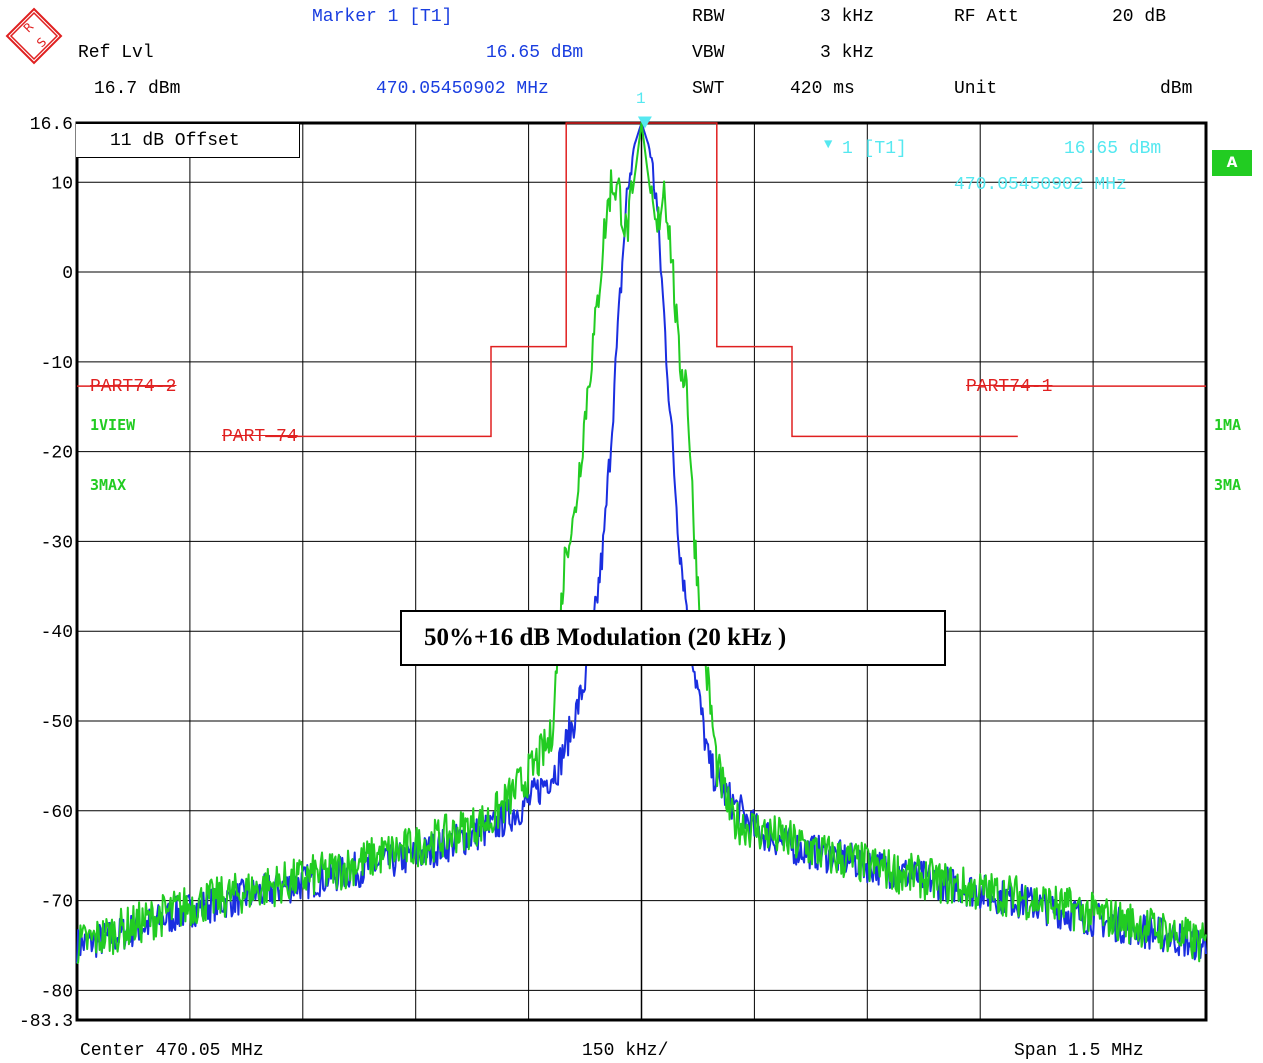 The image size is (1263, 1063). What do you see at coordinates (1232, 163) in the screenshot?
I see `trace-a-badge: A` at bounding box center [1232, 163].